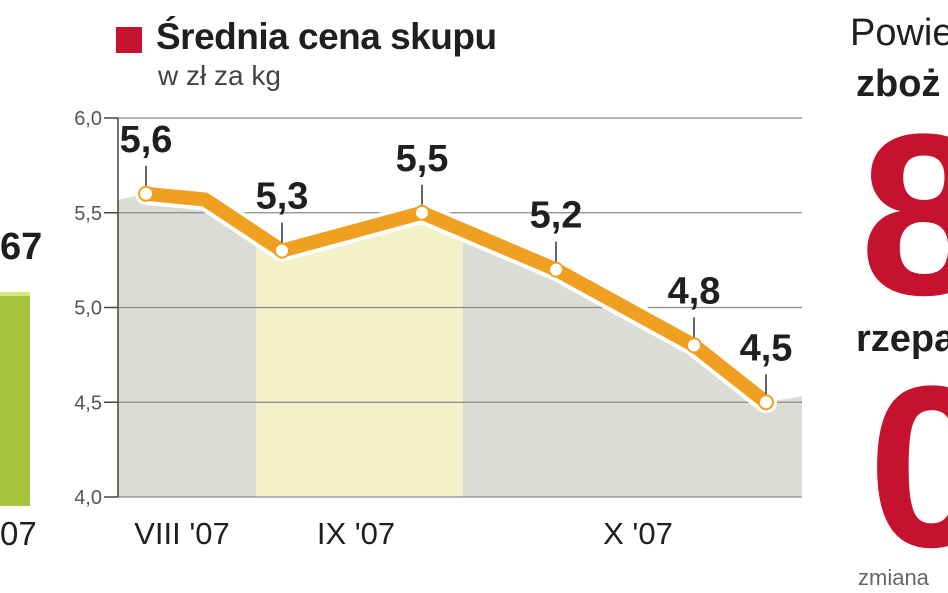  I want to click on left-value-label: 67, so click(21, 247).